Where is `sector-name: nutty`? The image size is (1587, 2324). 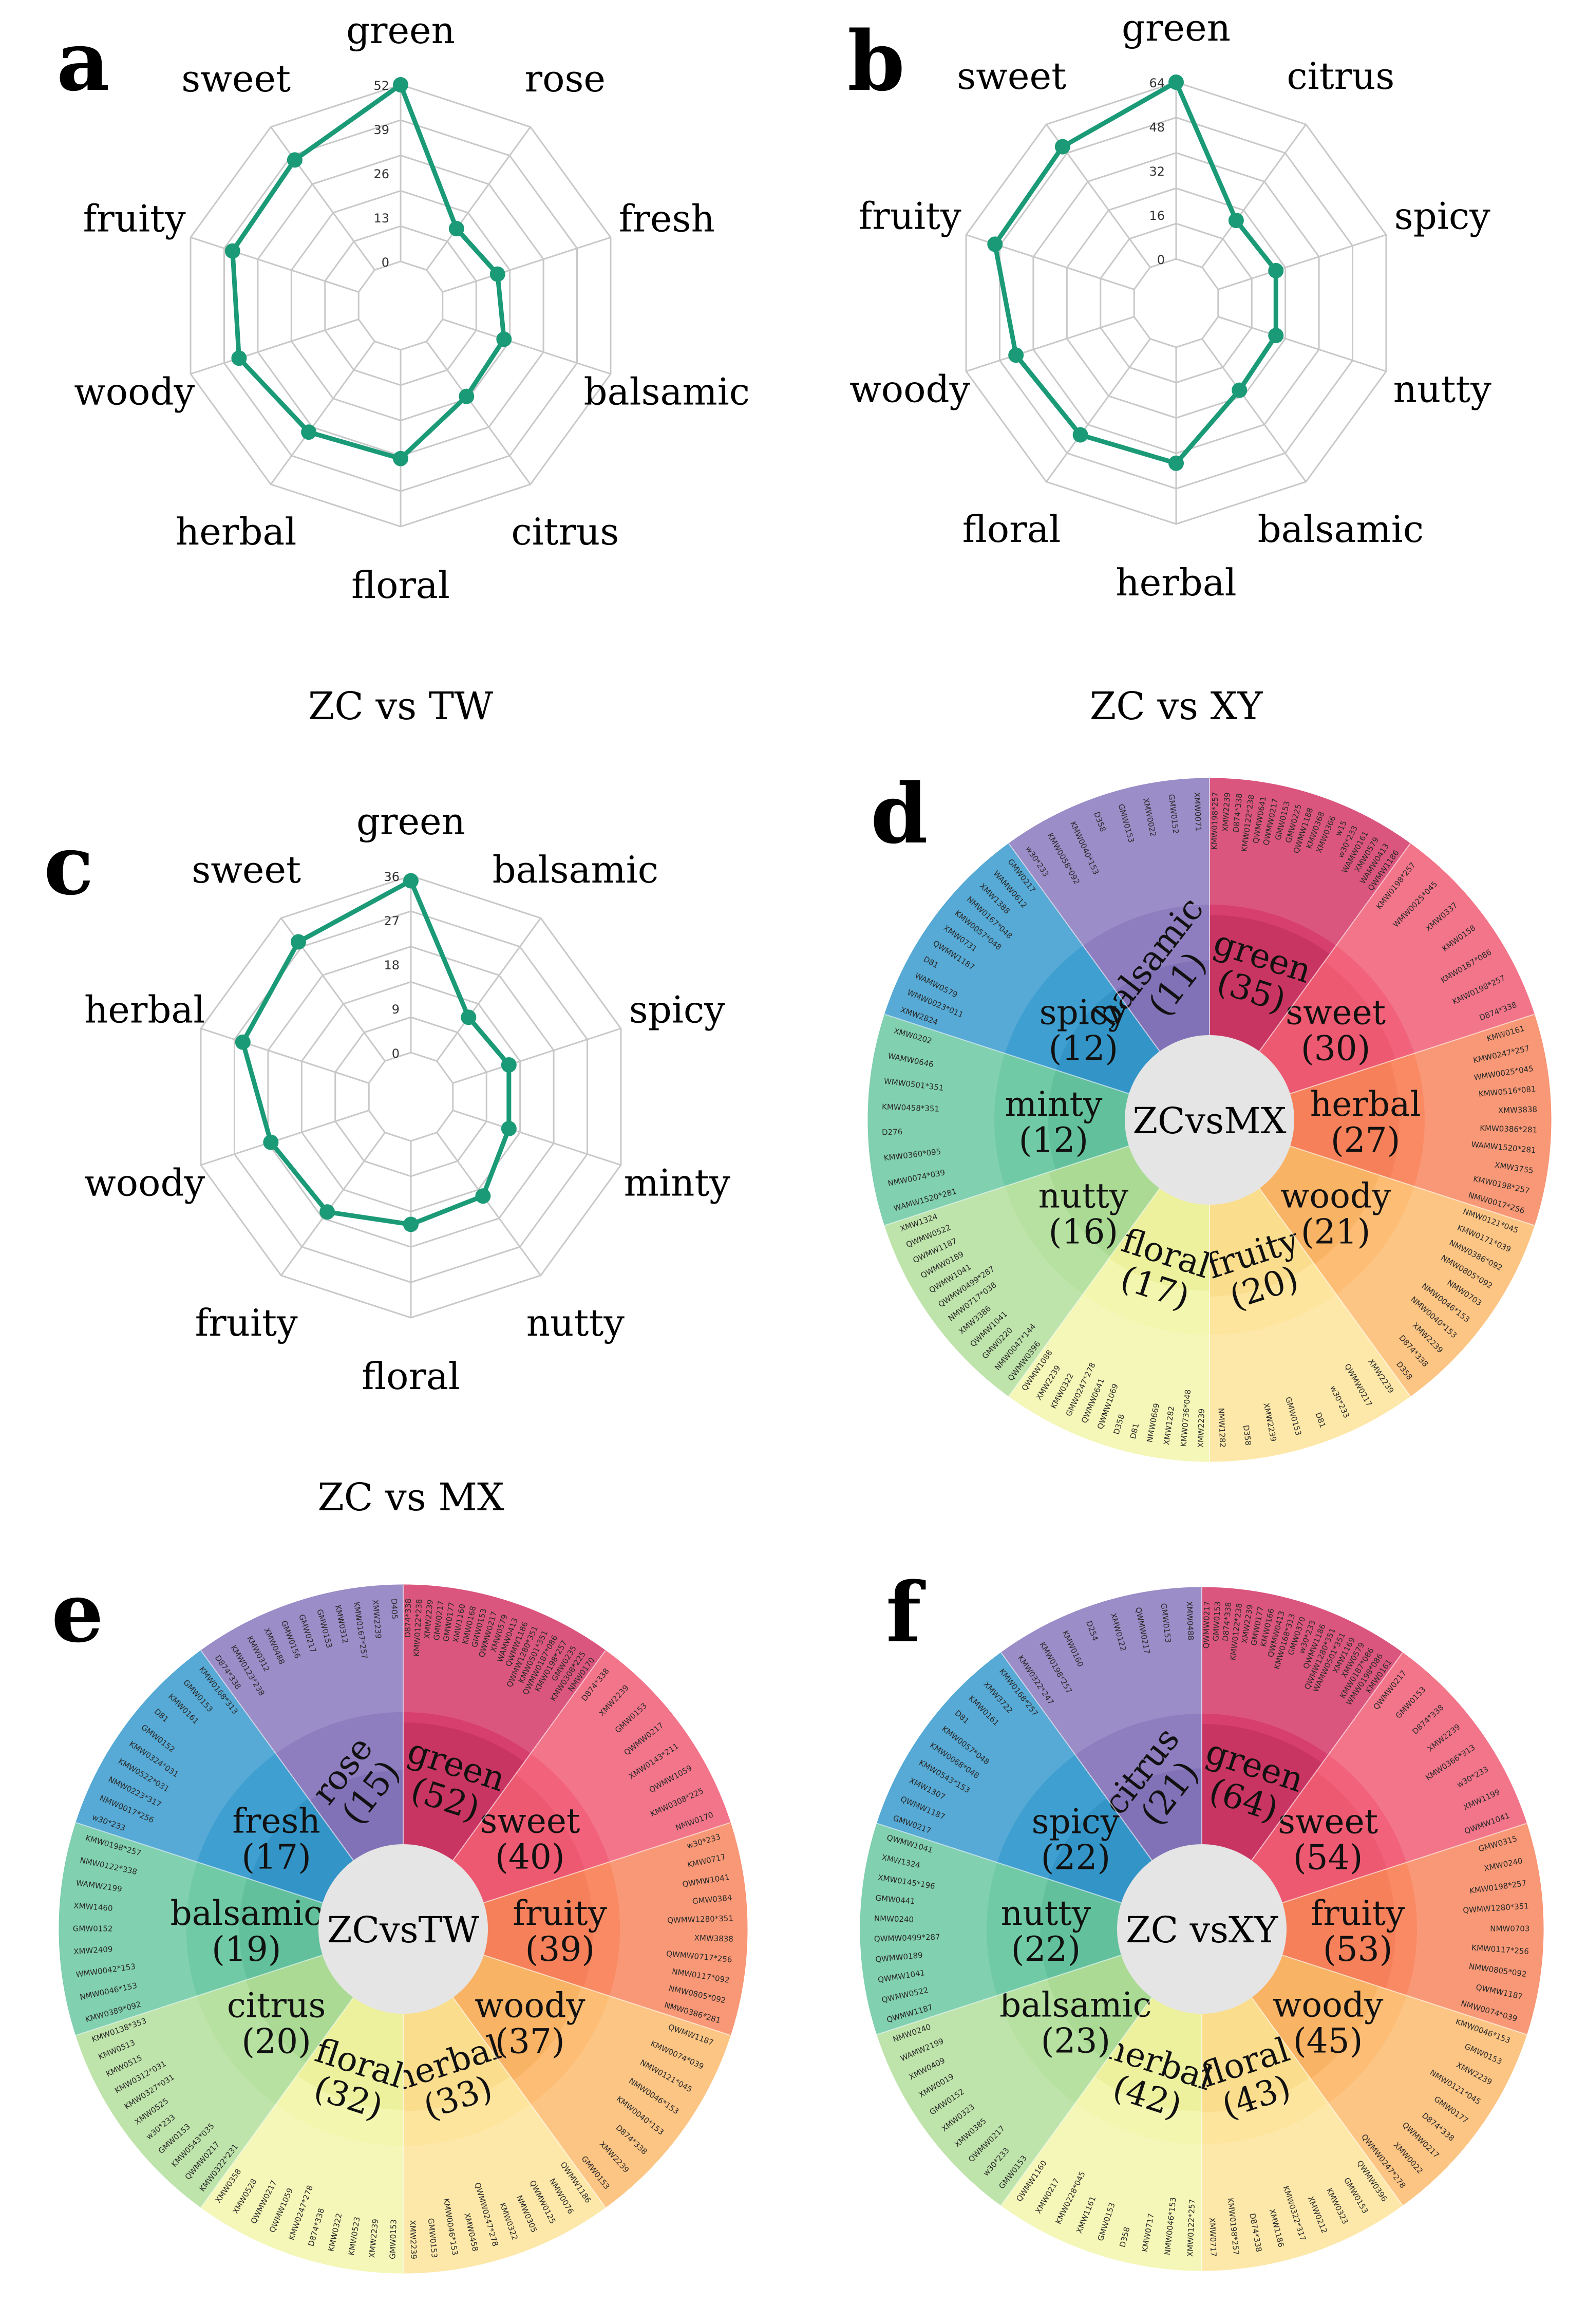 sector-name: nutty is located at coordinates (1046, 1913).